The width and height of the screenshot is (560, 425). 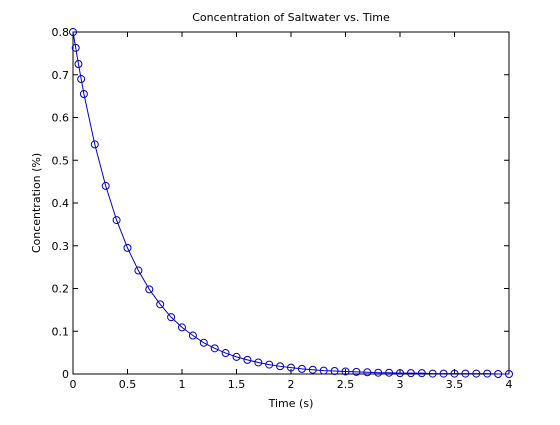 I want to click on x-tick-label: 2.5, so click(x=346, y=384).